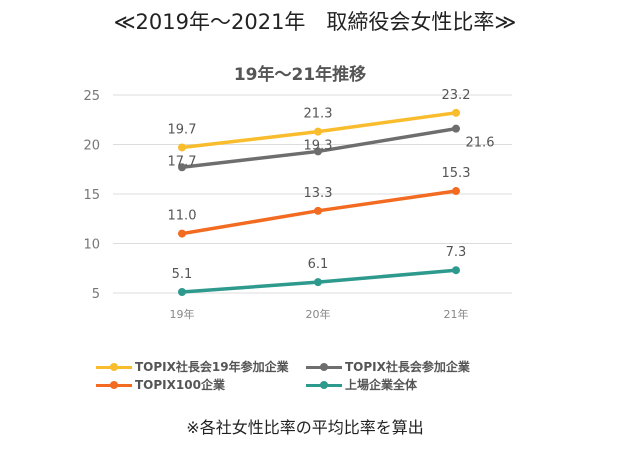 The width and height of the screenshot is (630, 450). Describe the element at coordinates (91, 146) in the screenshot. I see `y-tick-label: 20` at that location.